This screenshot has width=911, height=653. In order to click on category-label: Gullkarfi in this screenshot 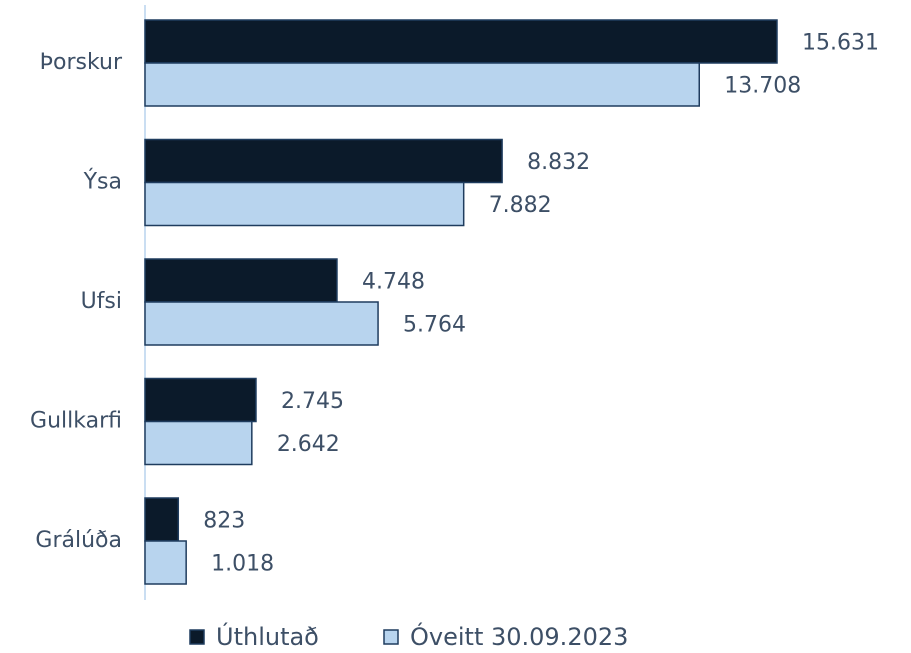, I will do `click(76, 421)`.